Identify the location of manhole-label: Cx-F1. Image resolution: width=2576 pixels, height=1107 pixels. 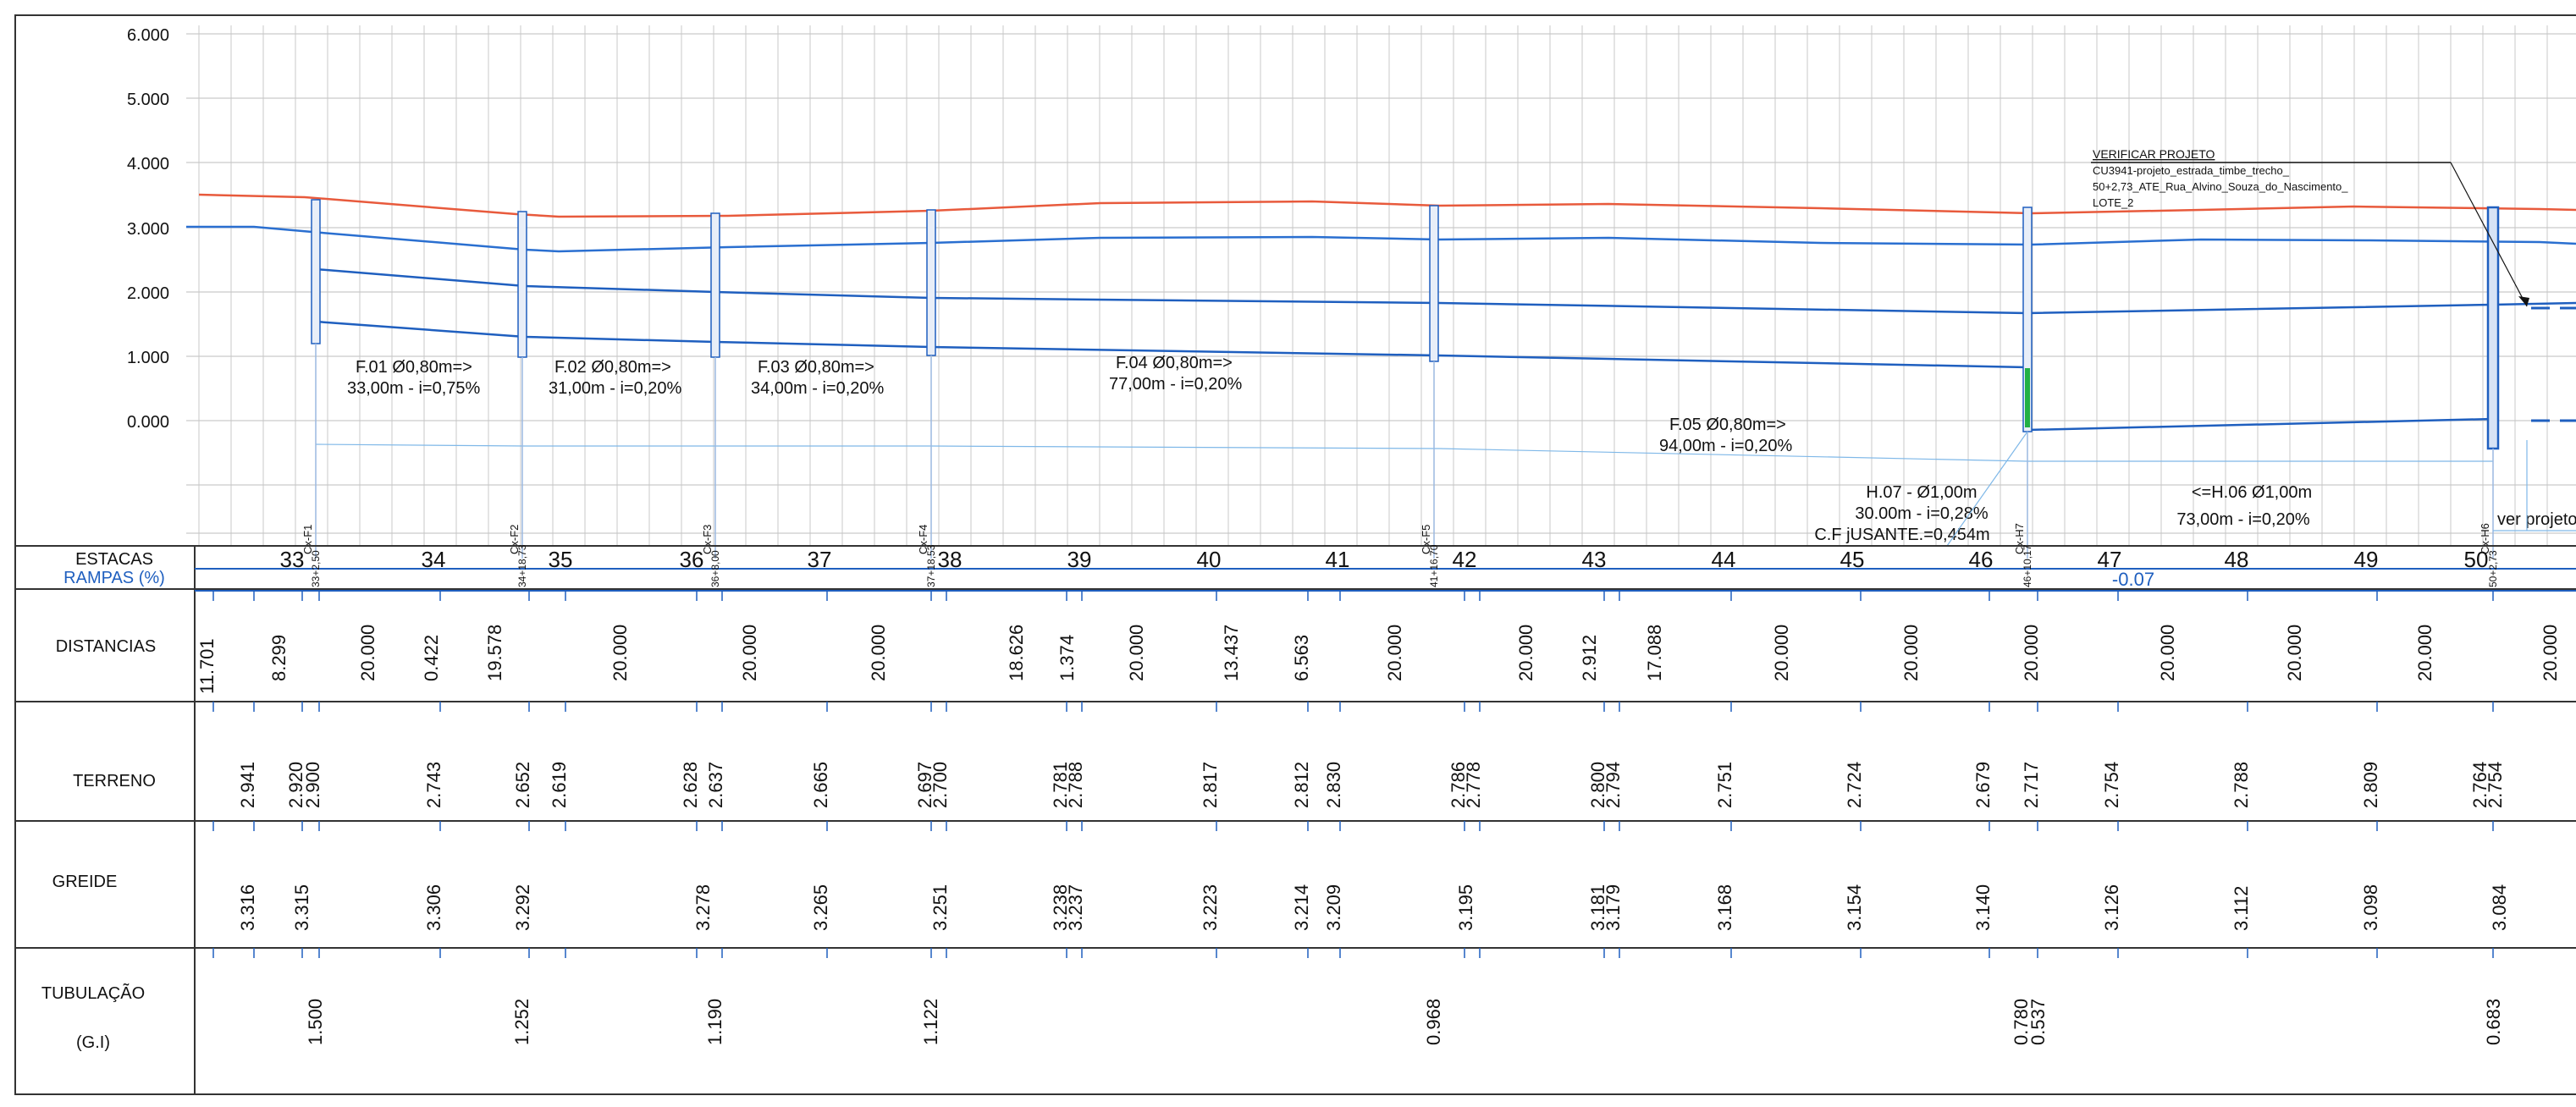
(308, 539).